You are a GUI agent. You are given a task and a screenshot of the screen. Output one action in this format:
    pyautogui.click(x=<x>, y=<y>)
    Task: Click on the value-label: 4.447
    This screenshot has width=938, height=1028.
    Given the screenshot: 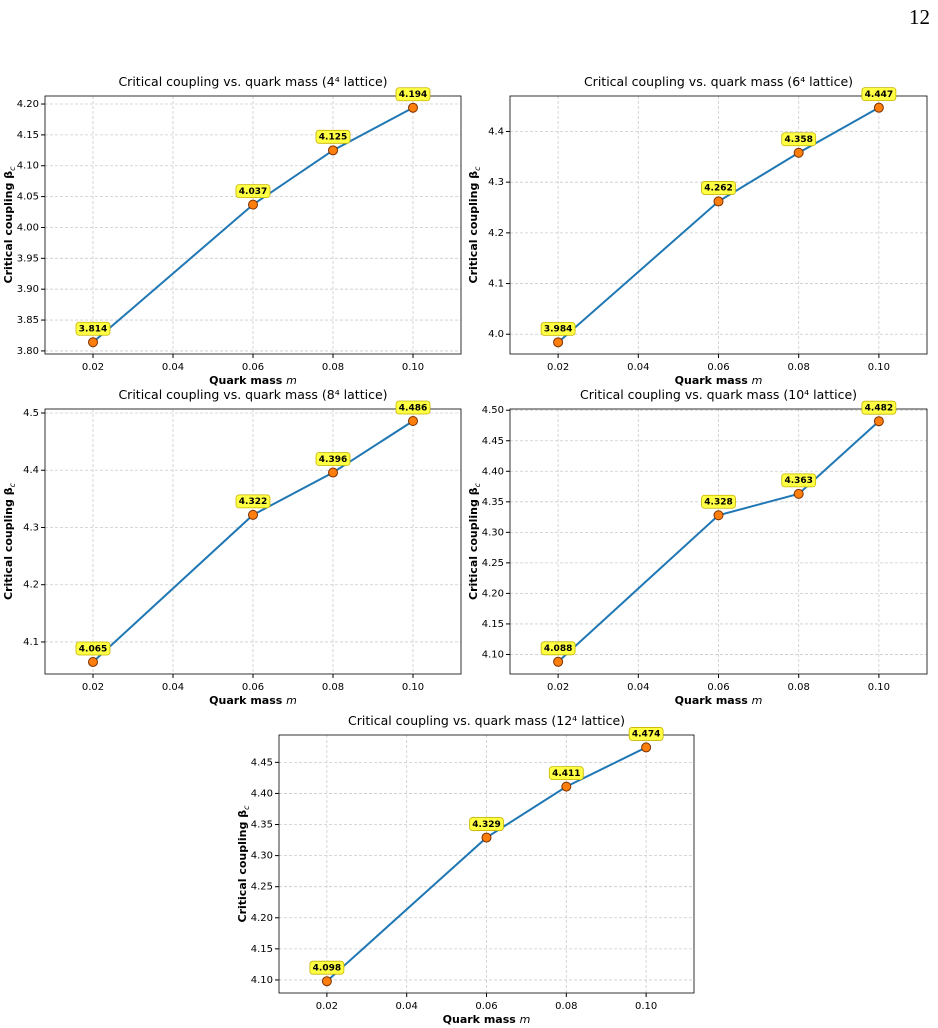 What is the action you would take?
    pyautogui.click(x=879, y=95)
    